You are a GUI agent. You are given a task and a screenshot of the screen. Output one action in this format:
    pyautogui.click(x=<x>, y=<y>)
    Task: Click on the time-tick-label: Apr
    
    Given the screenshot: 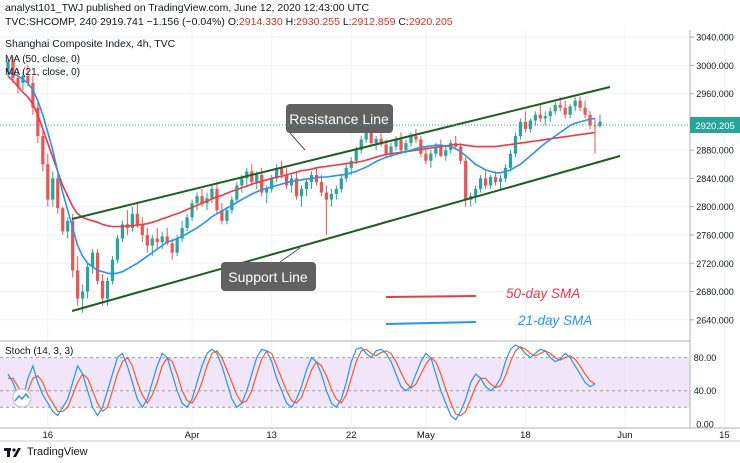 What is the action you would take?
    pyautogui.click(x=192, y=435)
    